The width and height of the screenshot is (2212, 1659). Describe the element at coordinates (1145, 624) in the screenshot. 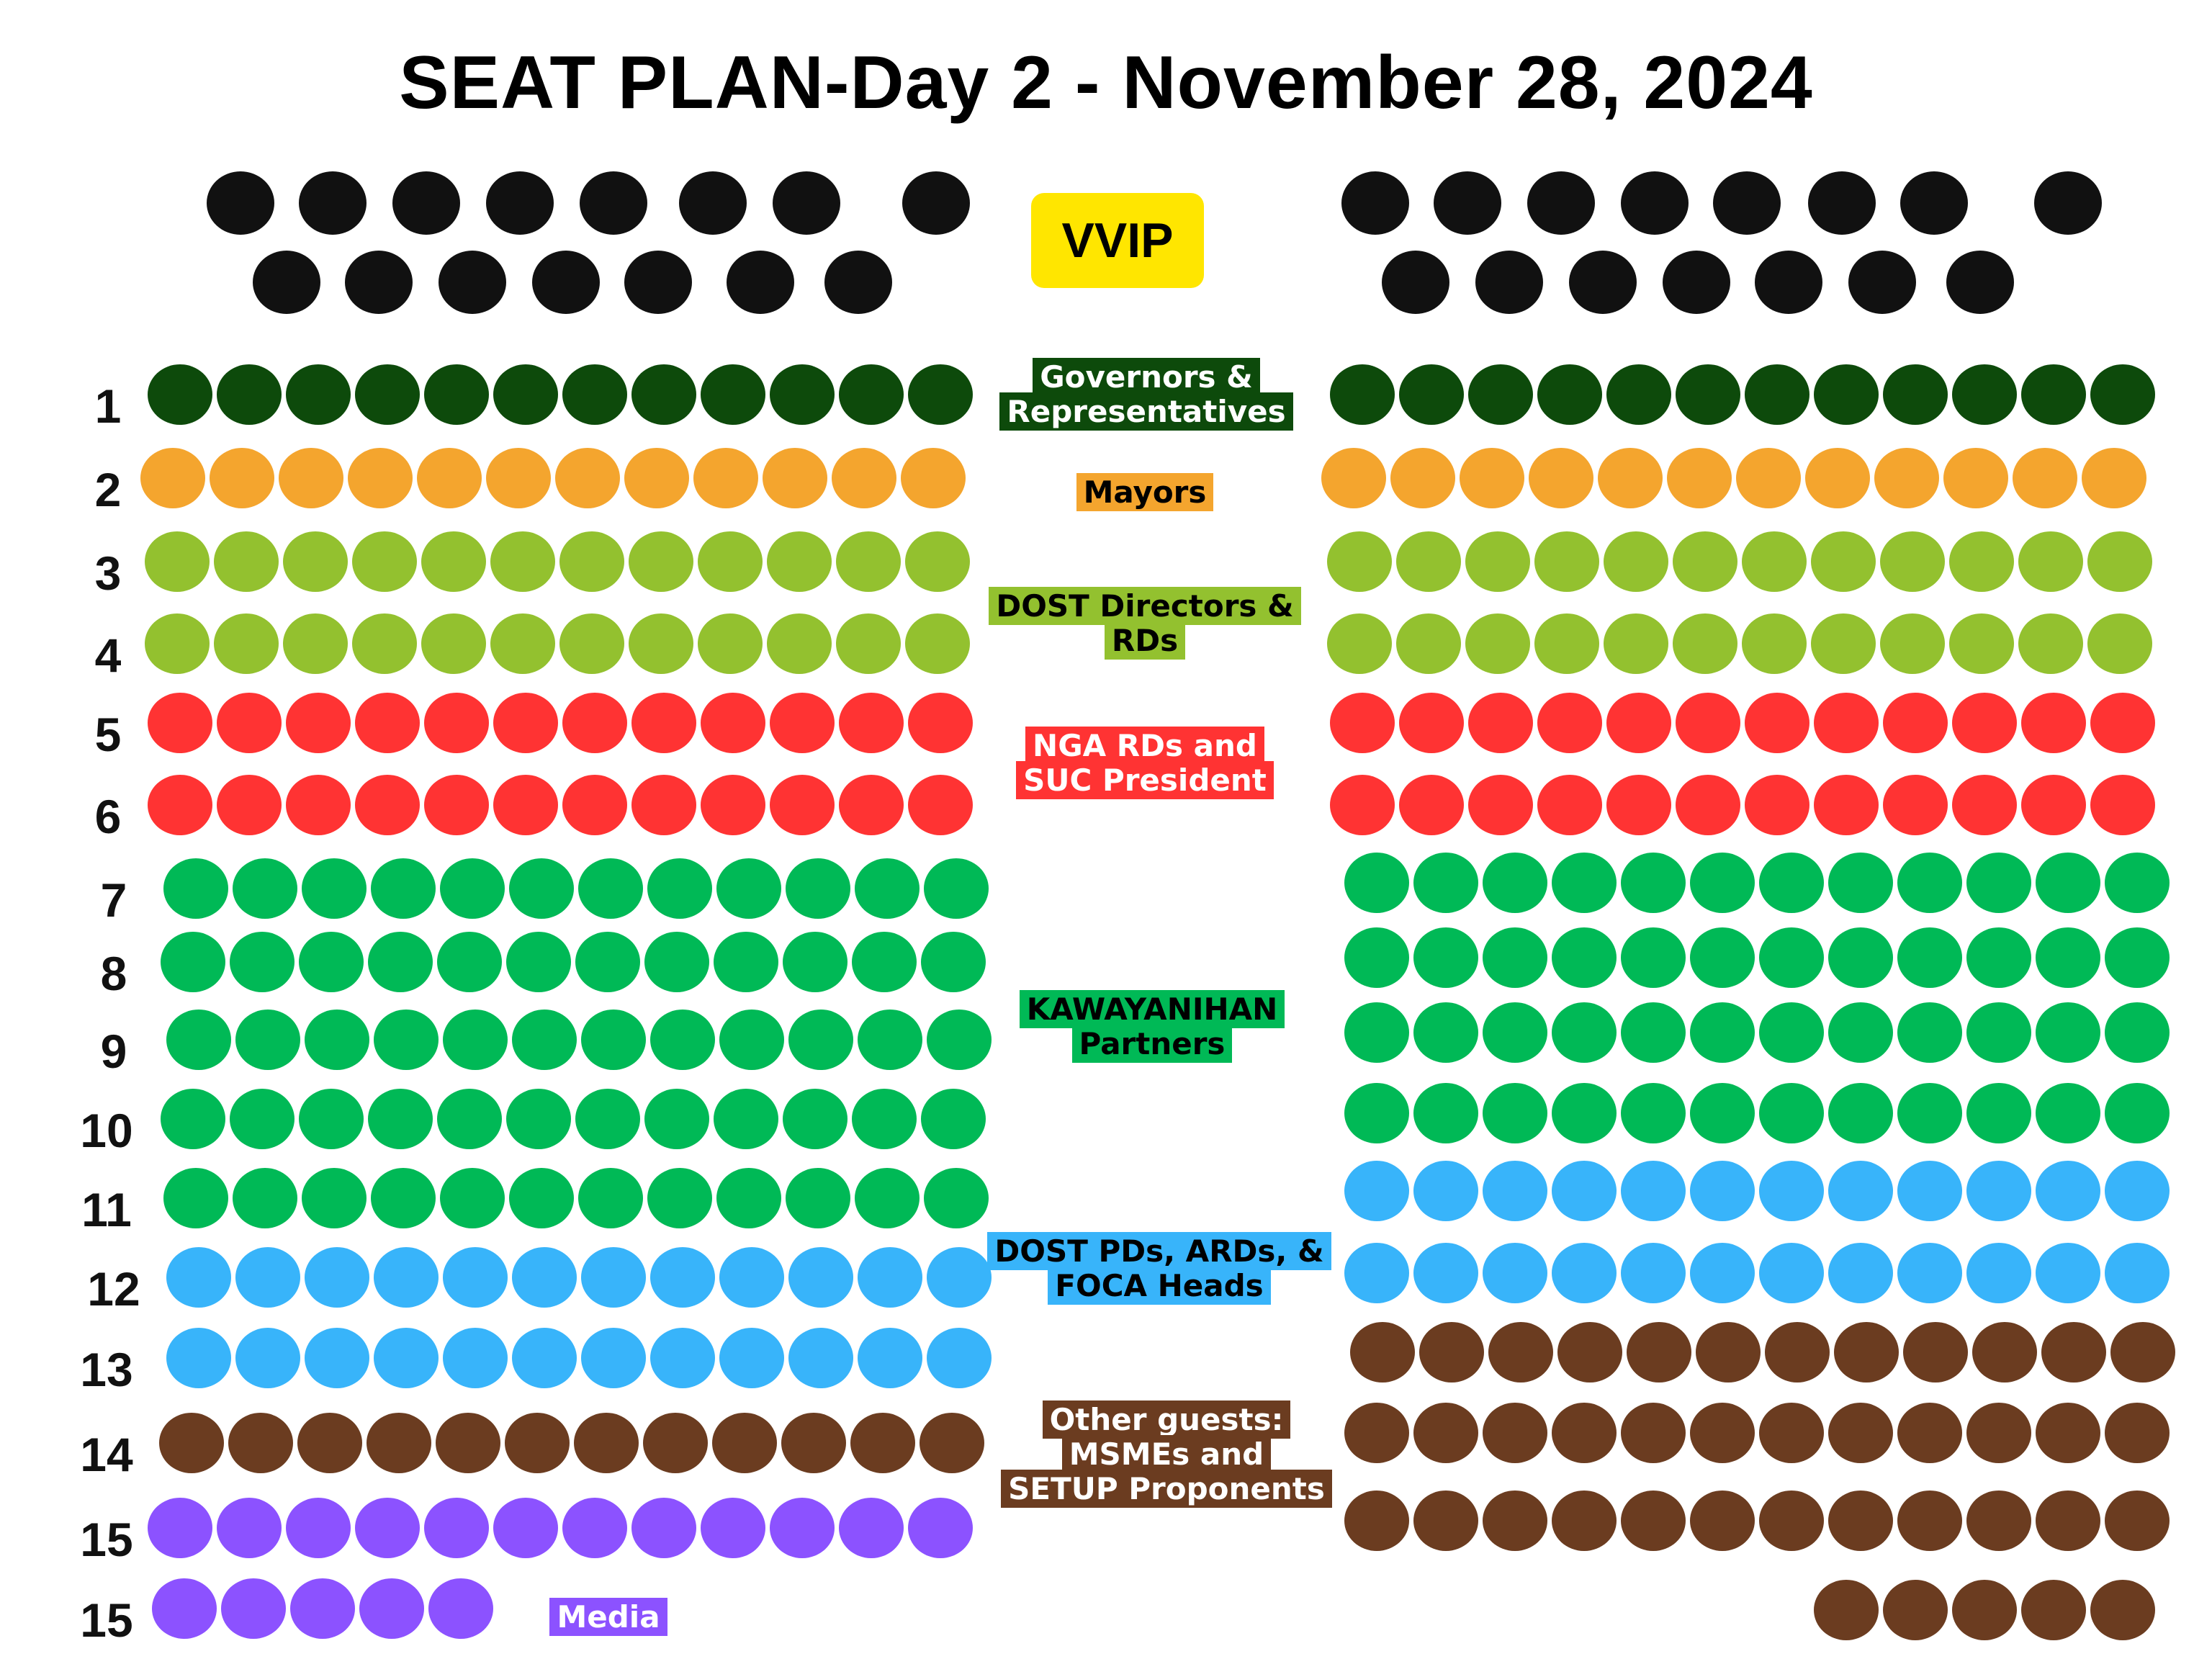

I see `category-label-dost-directors: DOST Directors & RDs` at that location.